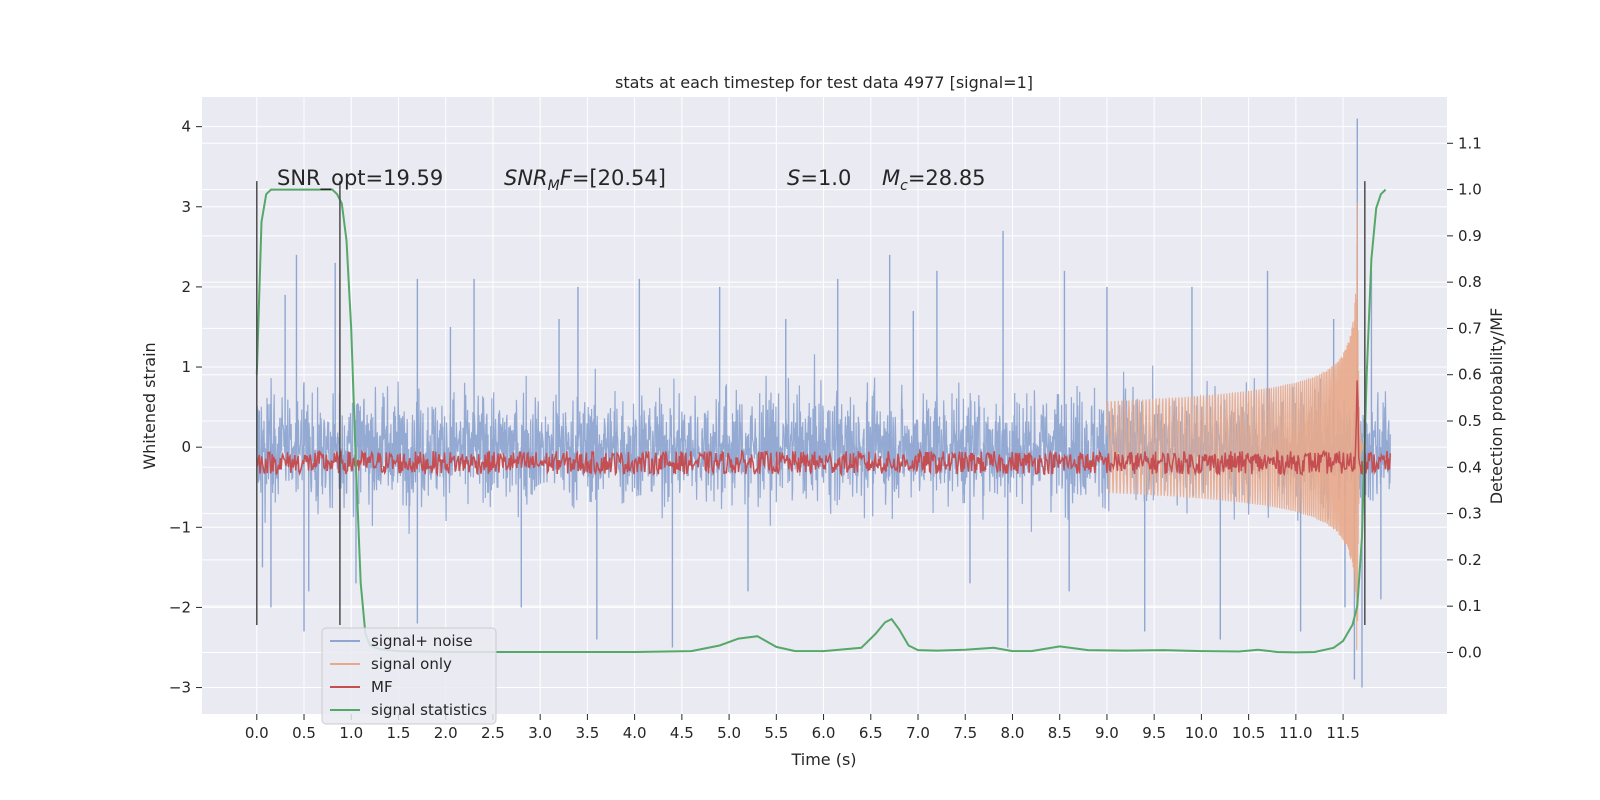 The height and width of the screenshot is (800, 1600). I want to click on mc-sub: c, so click(904, 186).